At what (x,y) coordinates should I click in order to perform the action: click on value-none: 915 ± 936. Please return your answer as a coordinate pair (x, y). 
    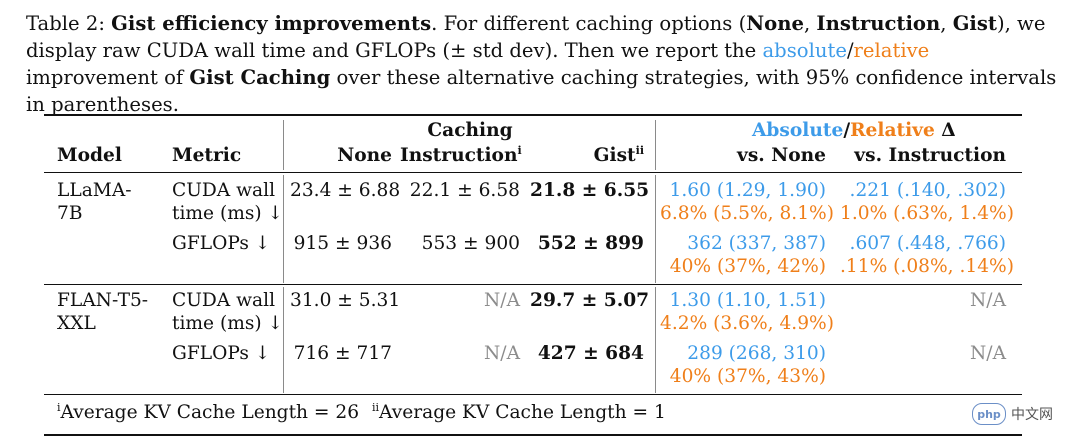
    Looking at the image, I should click on (342, 243).